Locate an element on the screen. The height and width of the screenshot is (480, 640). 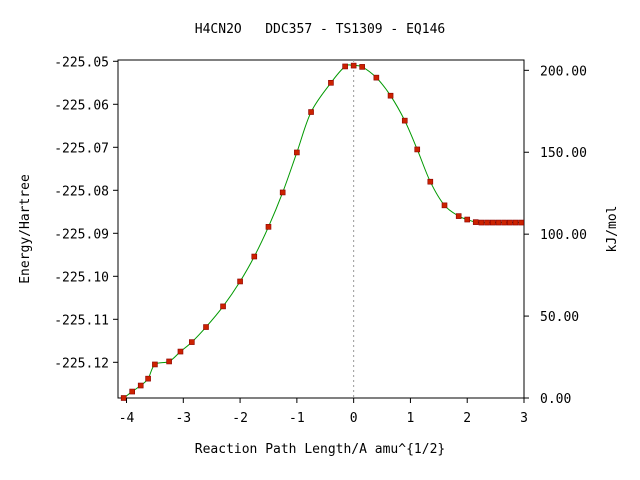
y2-tick-label: 150.00 is located at coordinates (563, 153).